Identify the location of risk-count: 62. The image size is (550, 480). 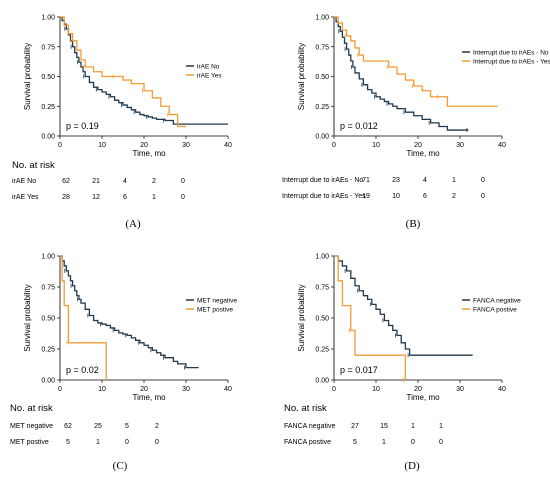
(66, 181).